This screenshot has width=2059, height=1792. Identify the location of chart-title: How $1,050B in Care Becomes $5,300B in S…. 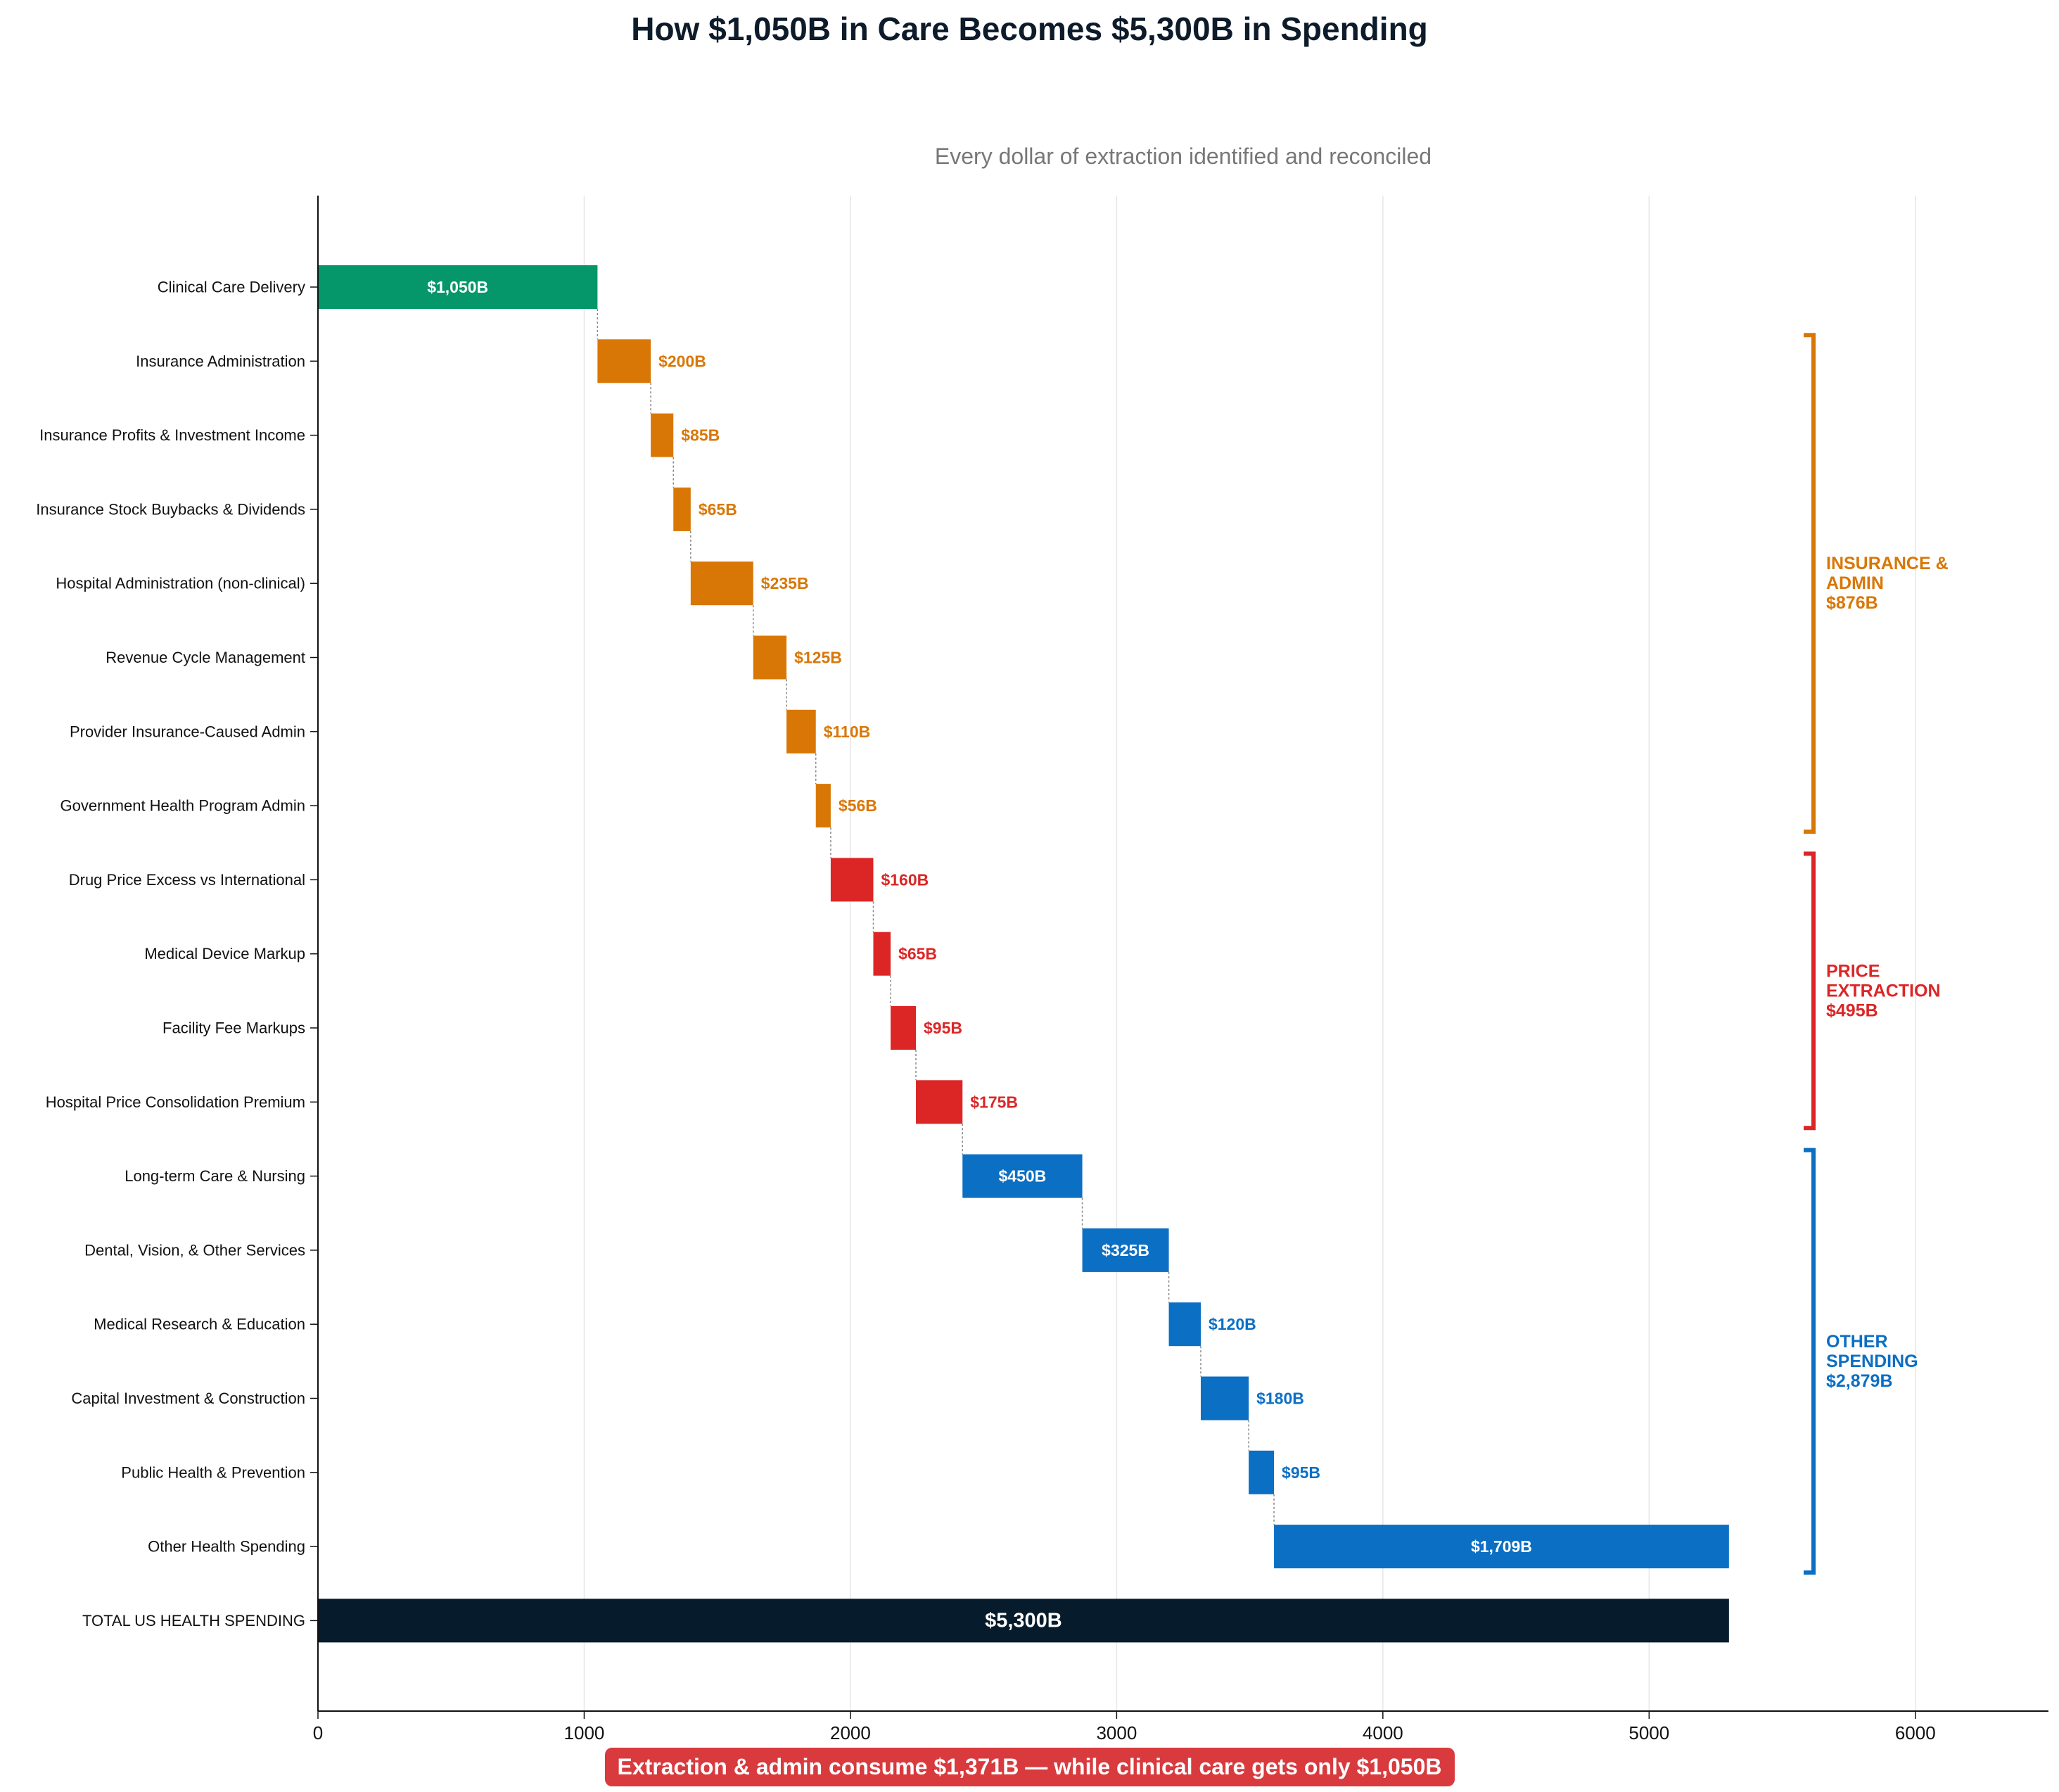
(1029, 29).